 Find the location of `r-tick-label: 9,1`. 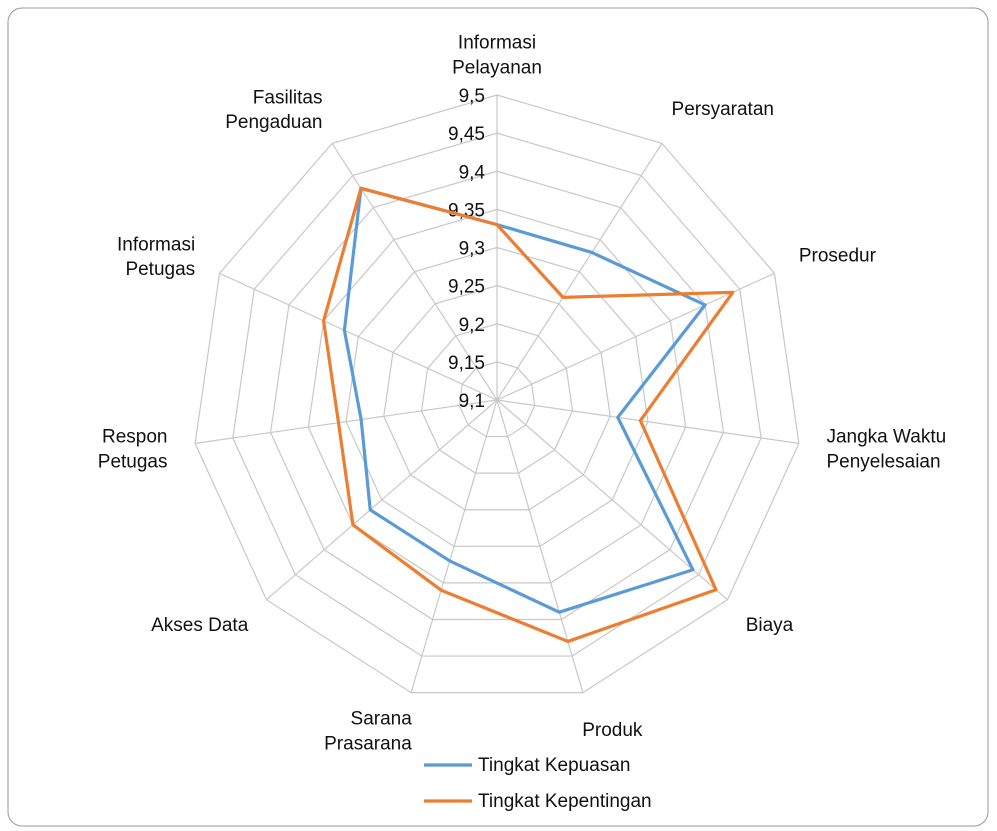

r-tick-label: 9,1 is located at coordinates (472, 401).